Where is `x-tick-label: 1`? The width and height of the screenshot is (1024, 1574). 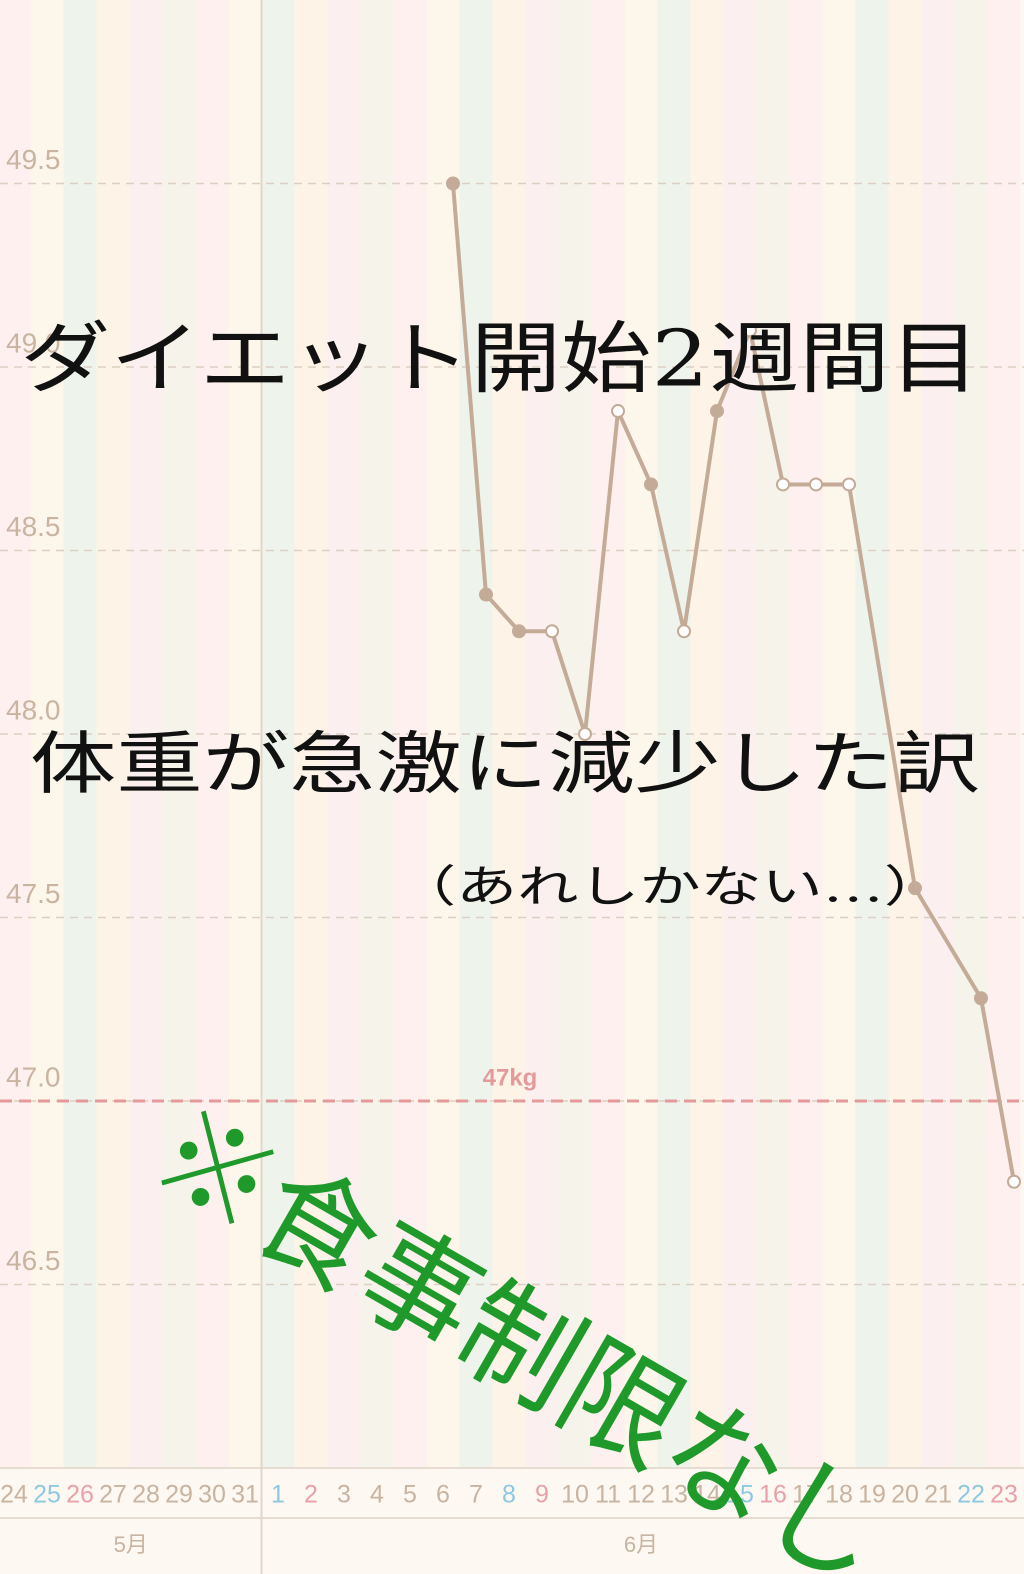
x-tick-label: 1 is located at coordinates (278, 1495).